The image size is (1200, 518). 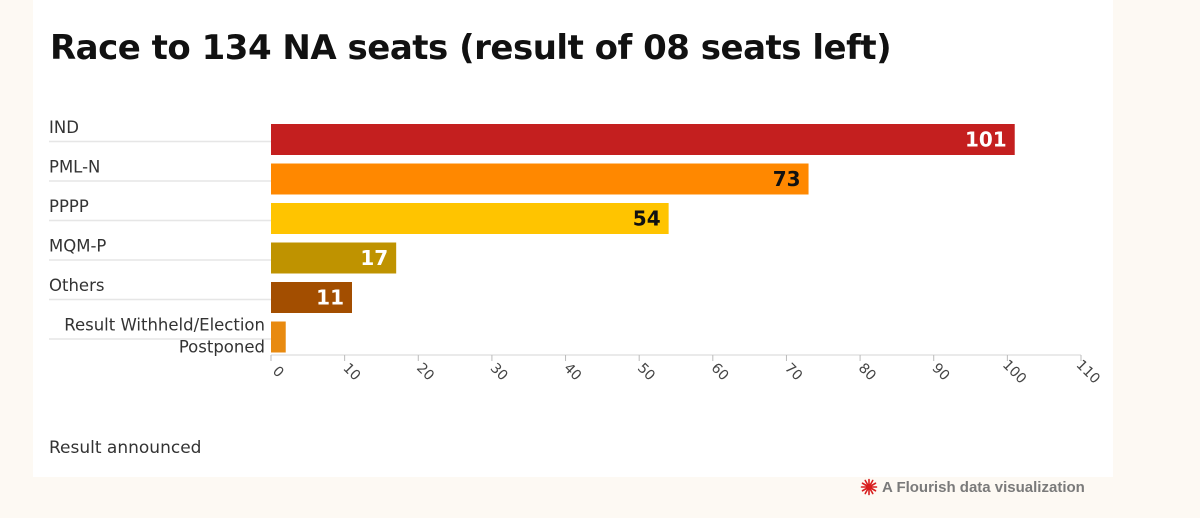 I want to click on x-tick-label: 60, so click(x=720, y=372).